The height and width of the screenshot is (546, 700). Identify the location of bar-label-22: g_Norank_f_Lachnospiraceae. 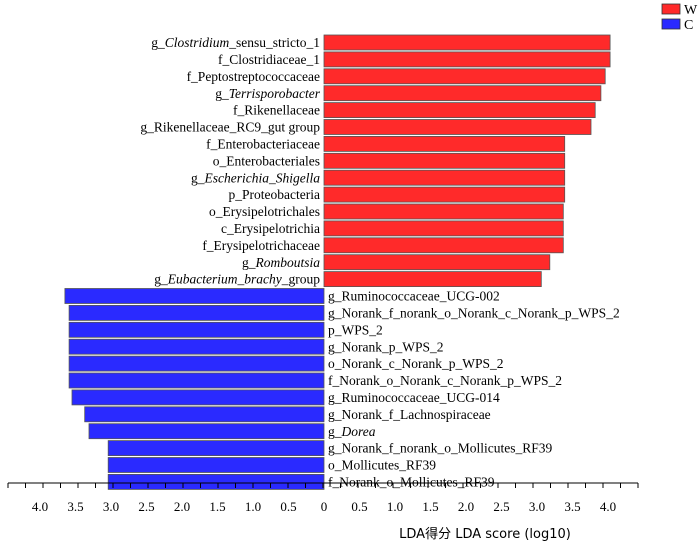
(409, 414).